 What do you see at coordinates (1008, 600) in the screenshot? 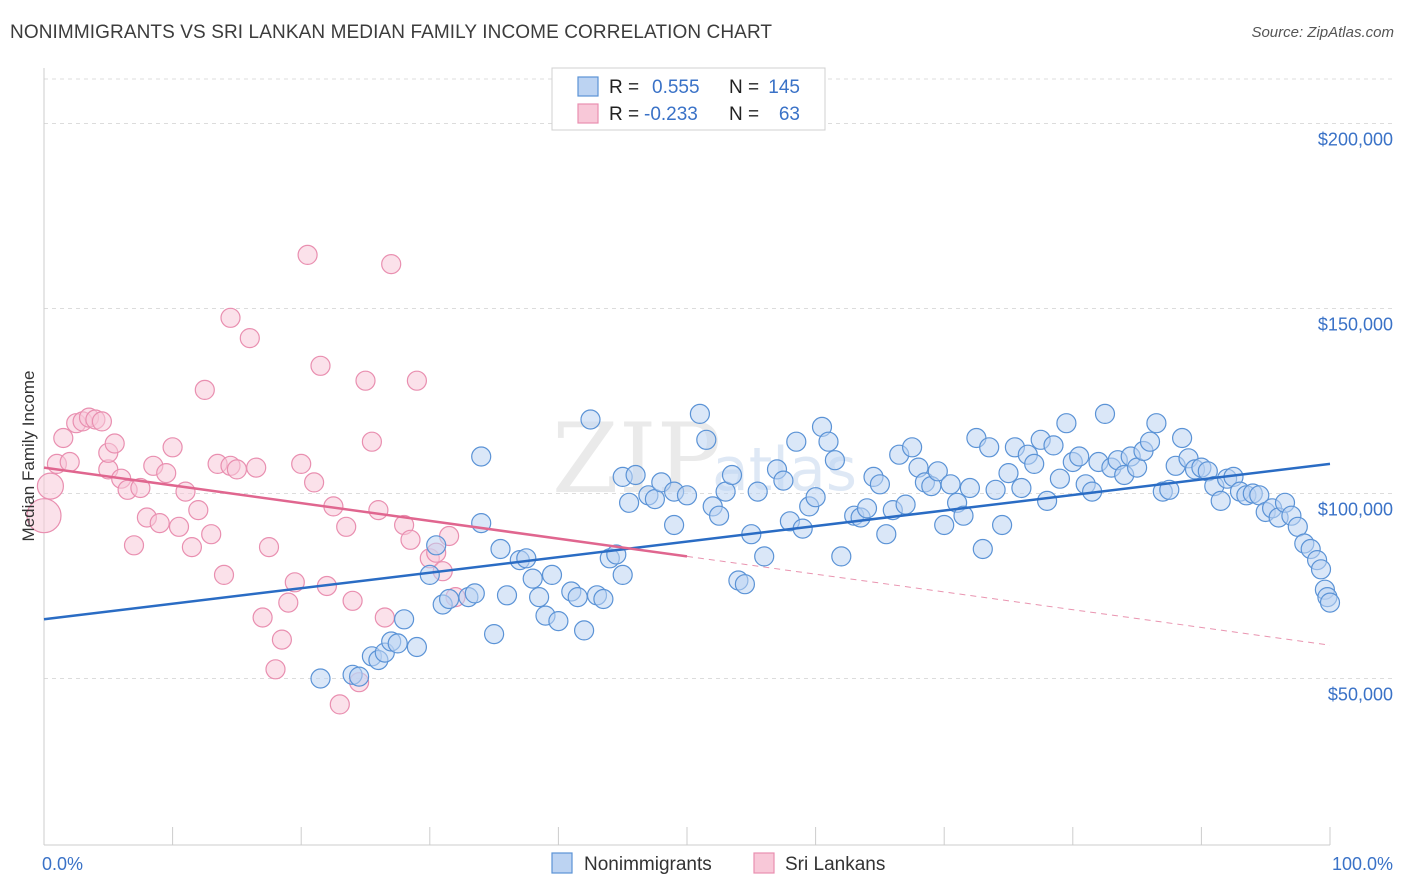
I see `sri-lankans-trend-extension` at bounding box center [1008, 600].